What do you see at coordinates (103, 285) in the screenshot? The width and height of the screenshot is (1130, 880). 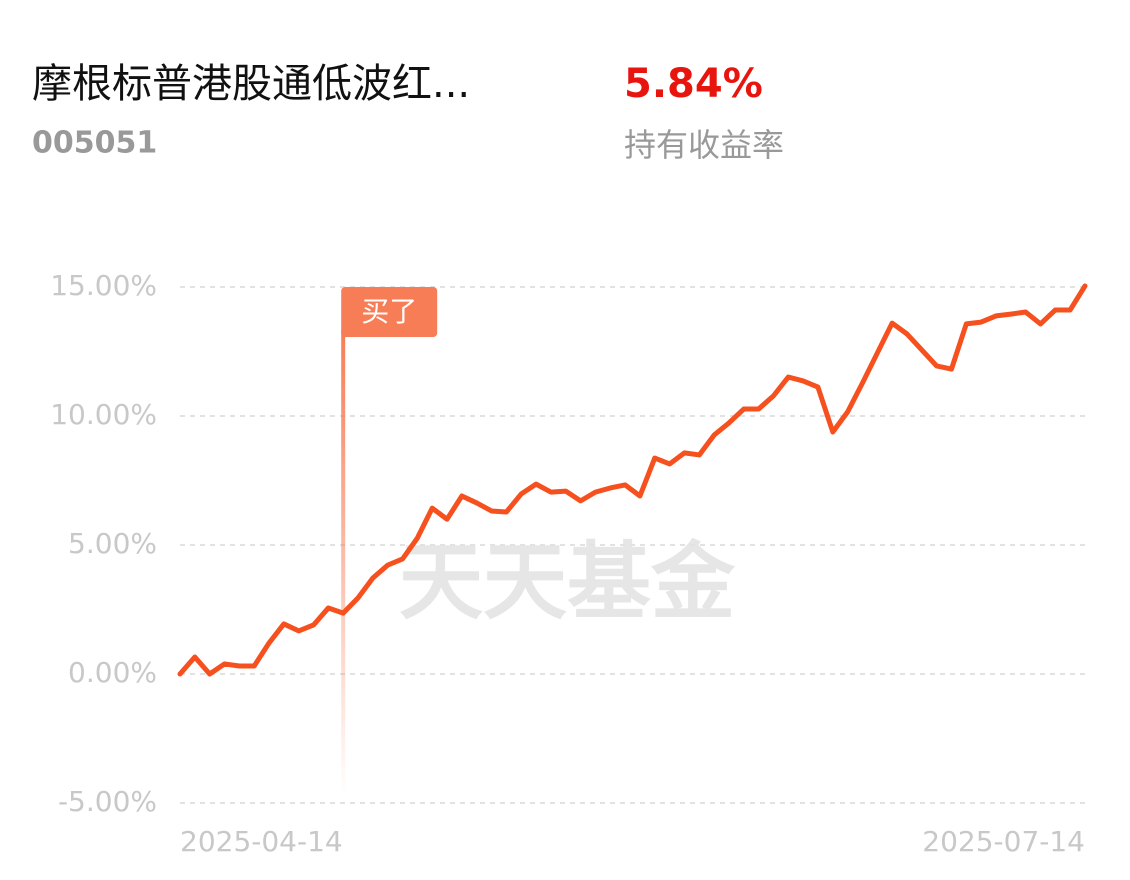 I see `y-tick-label: 15.00%` at bounding box center [103, 285].